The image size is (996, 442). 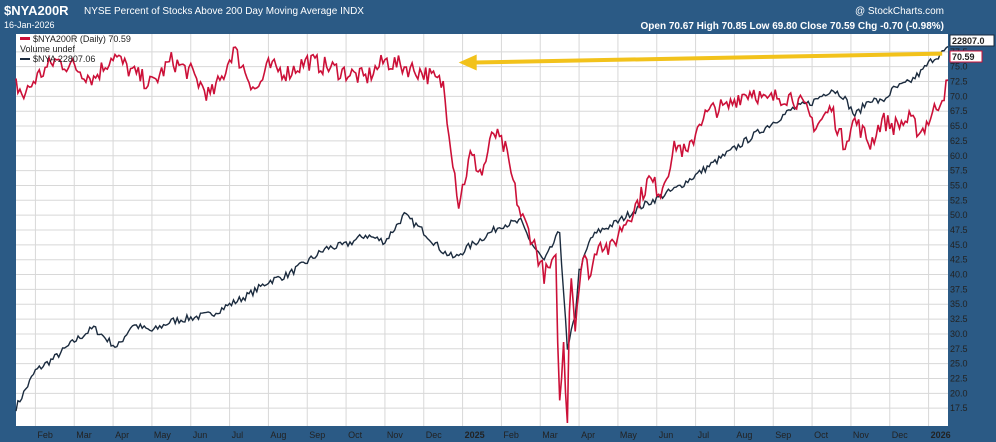 What do you see at coordinates (64, 59) in the screenshot?
I see `legend-label-3: $NYA 22807.06` at bounding box center [64, 59].